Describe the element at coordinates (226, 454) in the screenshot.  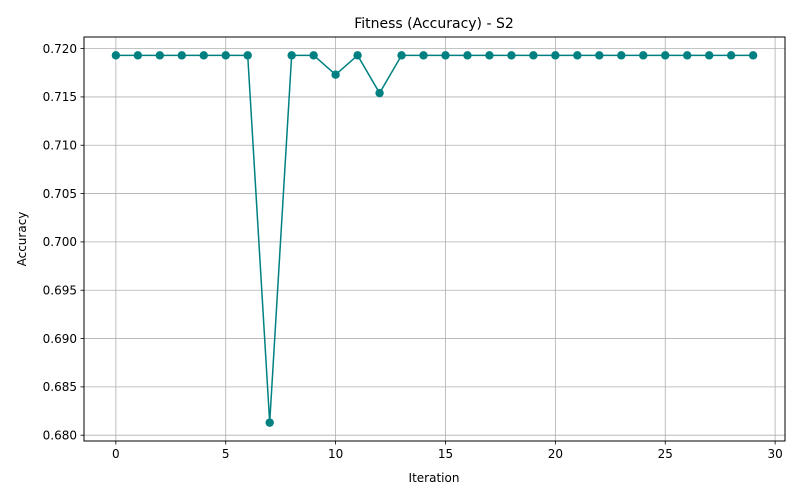
I see `x-tick-label: 5` at that location.